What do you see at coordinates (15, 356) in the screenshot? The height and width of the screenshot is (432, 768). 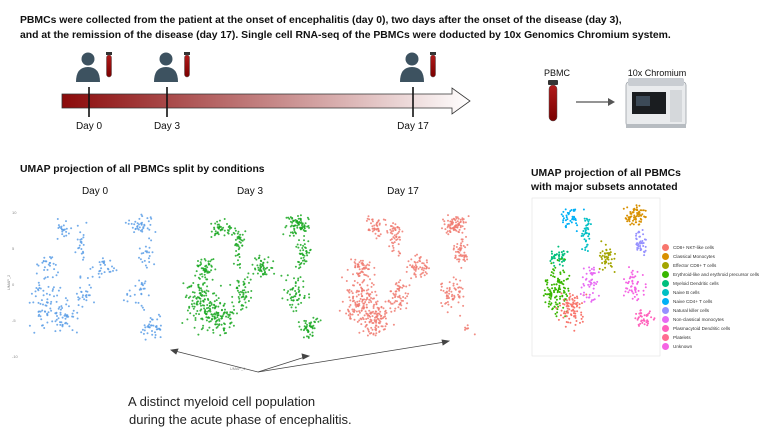 I see `y-tick-label: -10` at bounding box center [15, 356].